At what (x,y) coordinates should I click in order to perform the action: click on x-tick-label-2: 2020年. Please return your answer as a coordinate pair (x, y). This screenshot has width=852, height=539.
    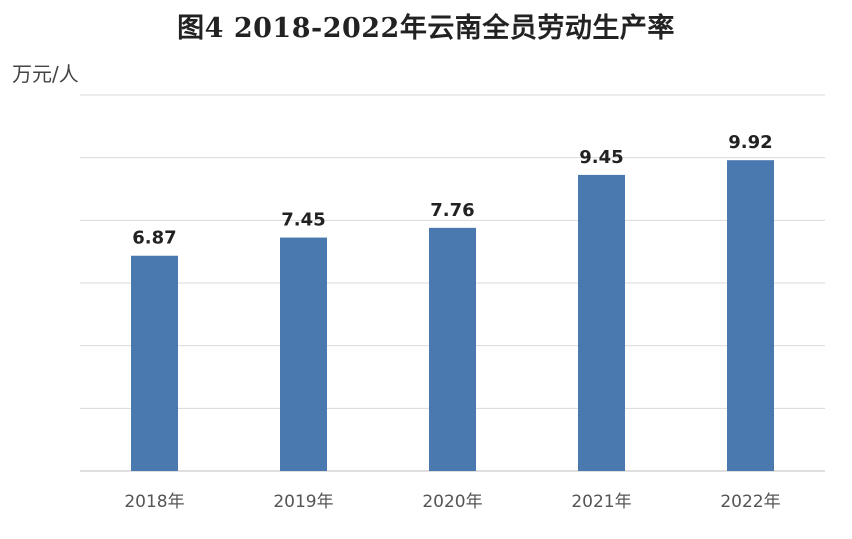
    Looking at the image, I should click on (452, 502).